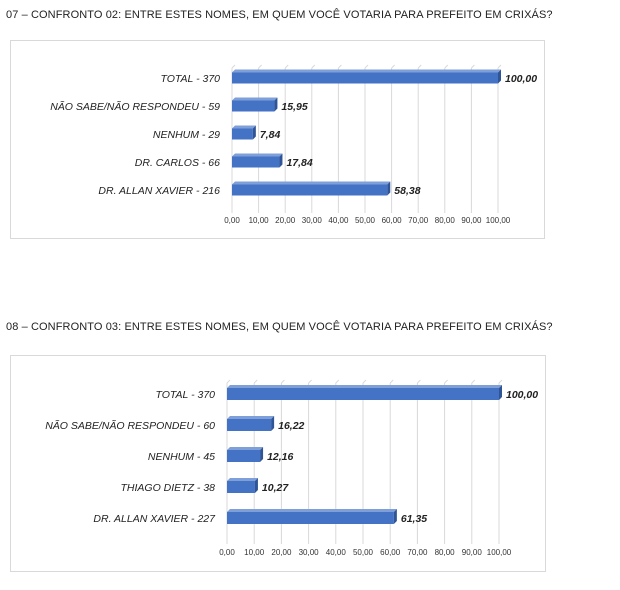  I want to click on chart2-value-label: 10,27, so click(275, 488).